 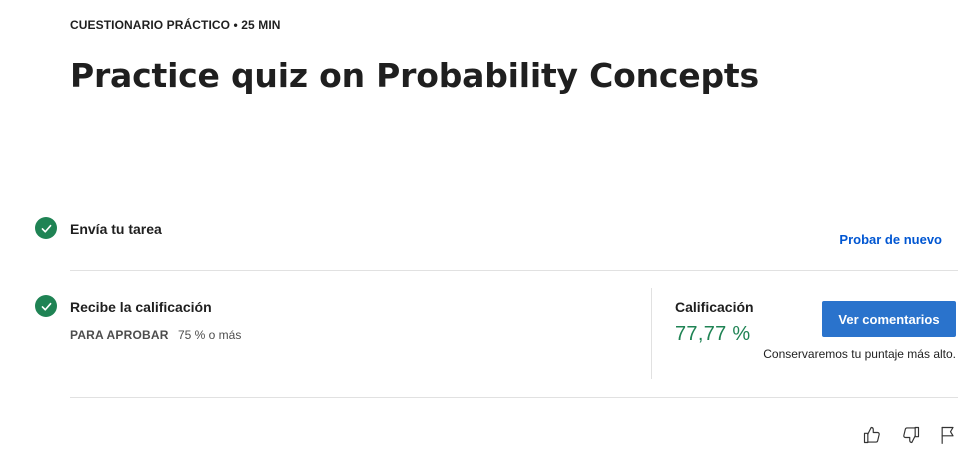 I want to click on passing-requirement: PARA APROBAR 75 % o más, so click(x=155, y=335).